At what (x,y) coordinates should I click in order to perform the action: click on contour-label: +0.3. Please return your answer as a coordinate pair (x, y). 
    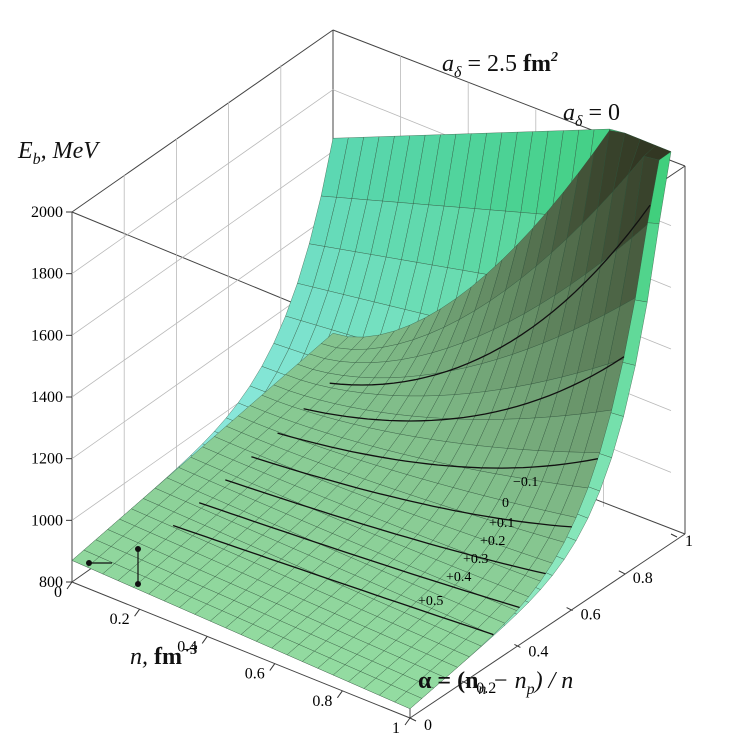
    Looking at the image, I should click on (475, 559).